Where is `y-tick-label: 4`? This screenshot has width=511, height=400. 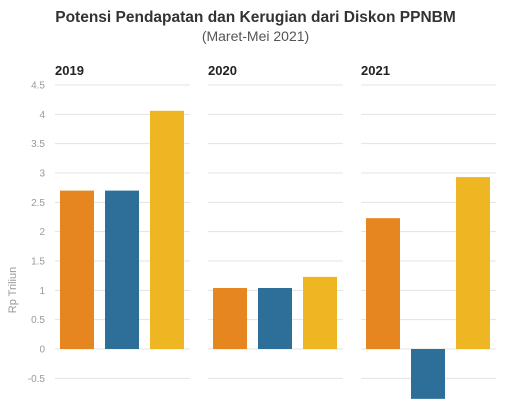 y-tick-label: 4 is located at coordinates (42, 115).